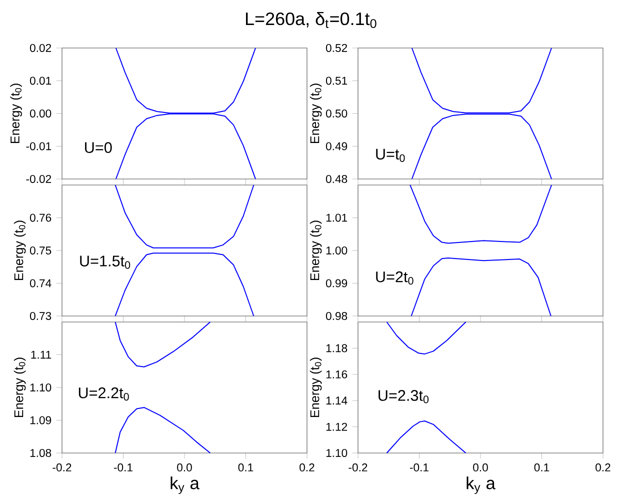 This screenshot has width=622, height=500. I want to click on y-tick-label: 0.52, so click(337, 48).